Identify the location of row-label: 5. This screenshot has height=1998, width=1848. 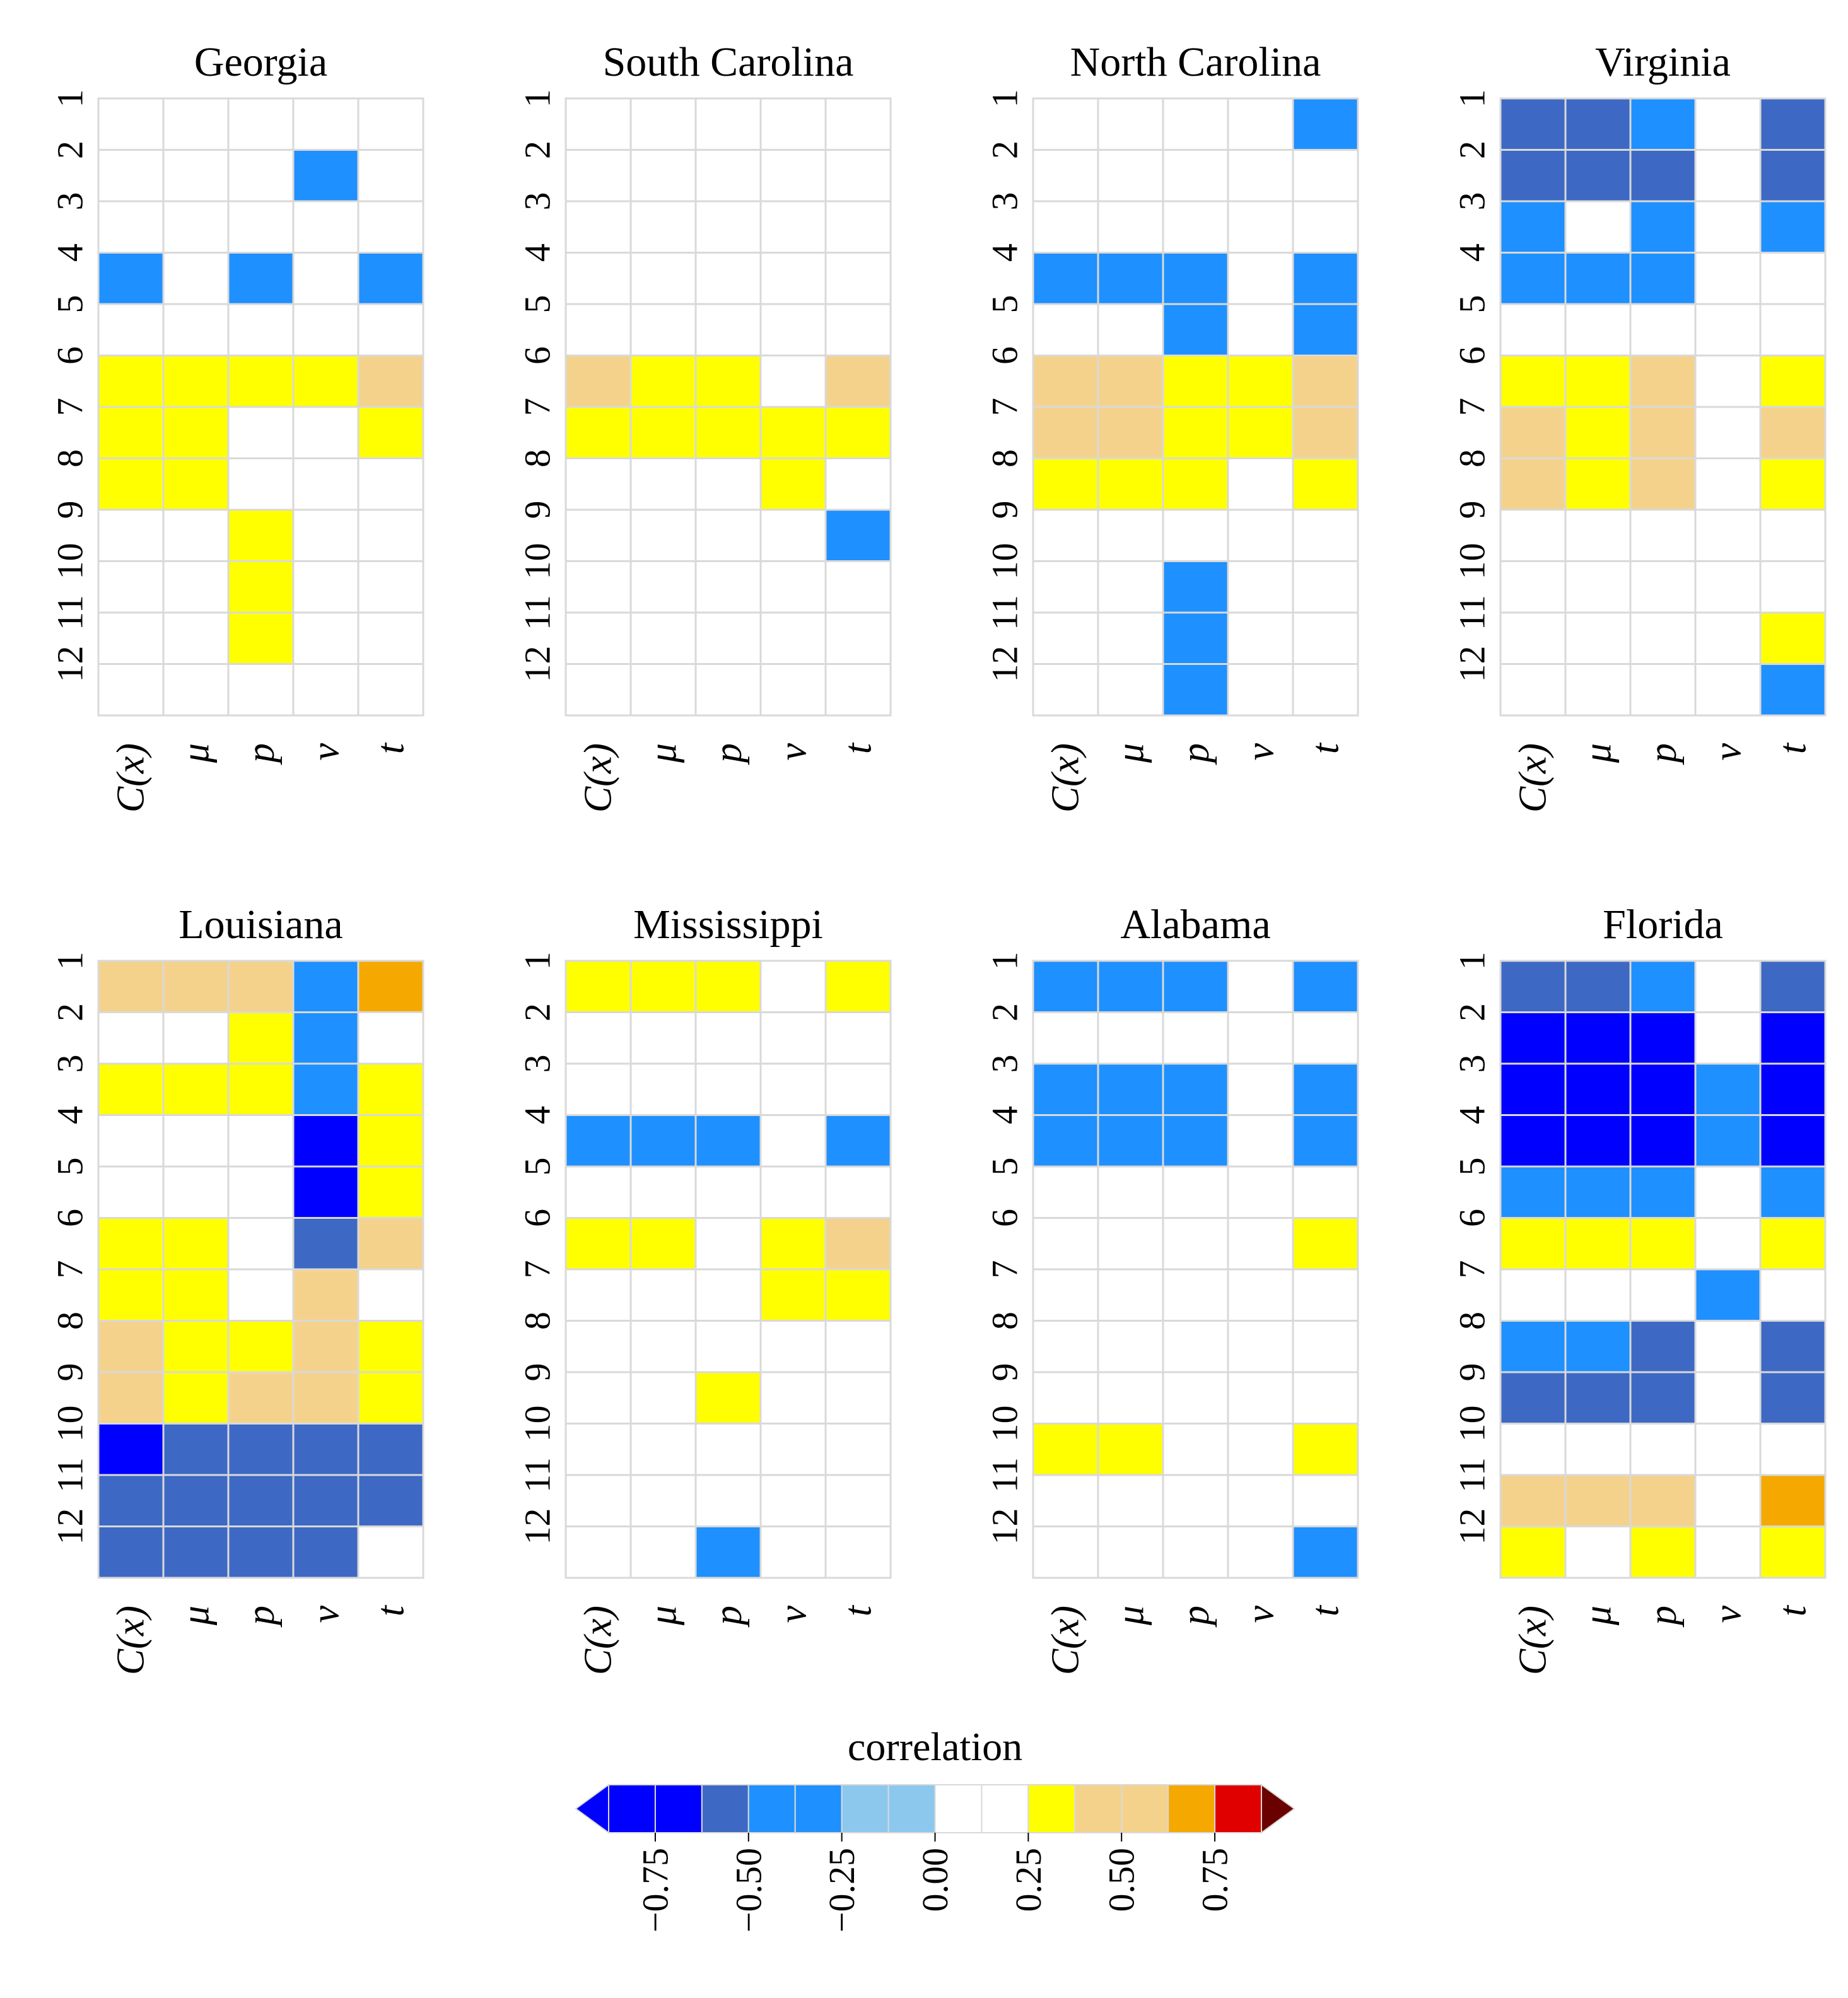
(537, 1167).